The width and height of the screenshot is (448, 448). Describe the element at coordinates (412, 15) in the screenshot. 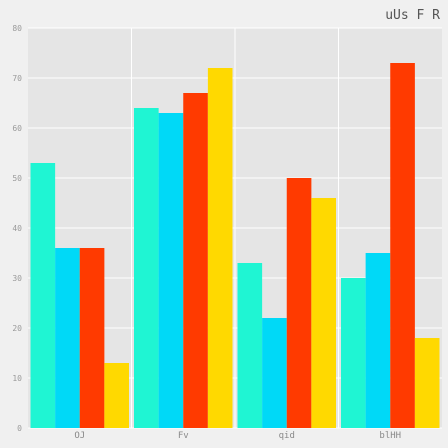

I see `chart-title: uUs F R` at that location.